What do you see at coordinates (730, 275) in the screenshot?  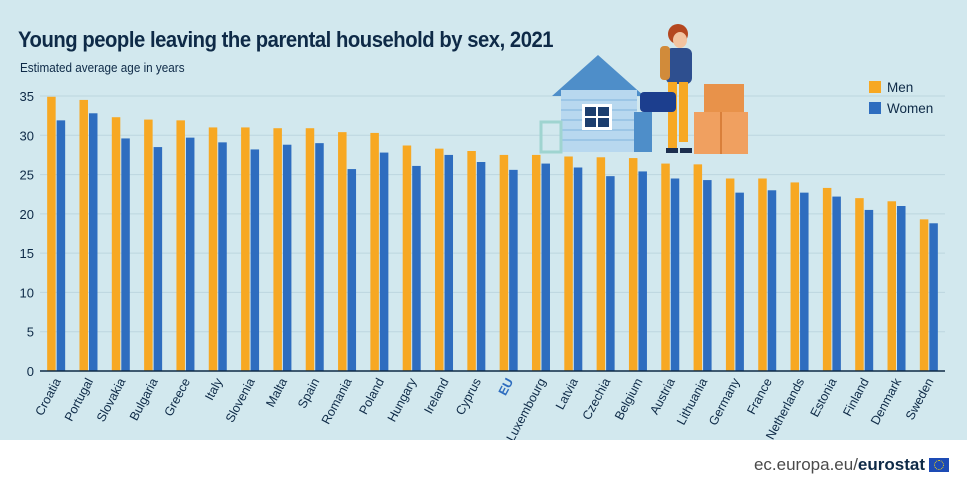 I see `bar-men-germany` at bounding box center [730, 275].